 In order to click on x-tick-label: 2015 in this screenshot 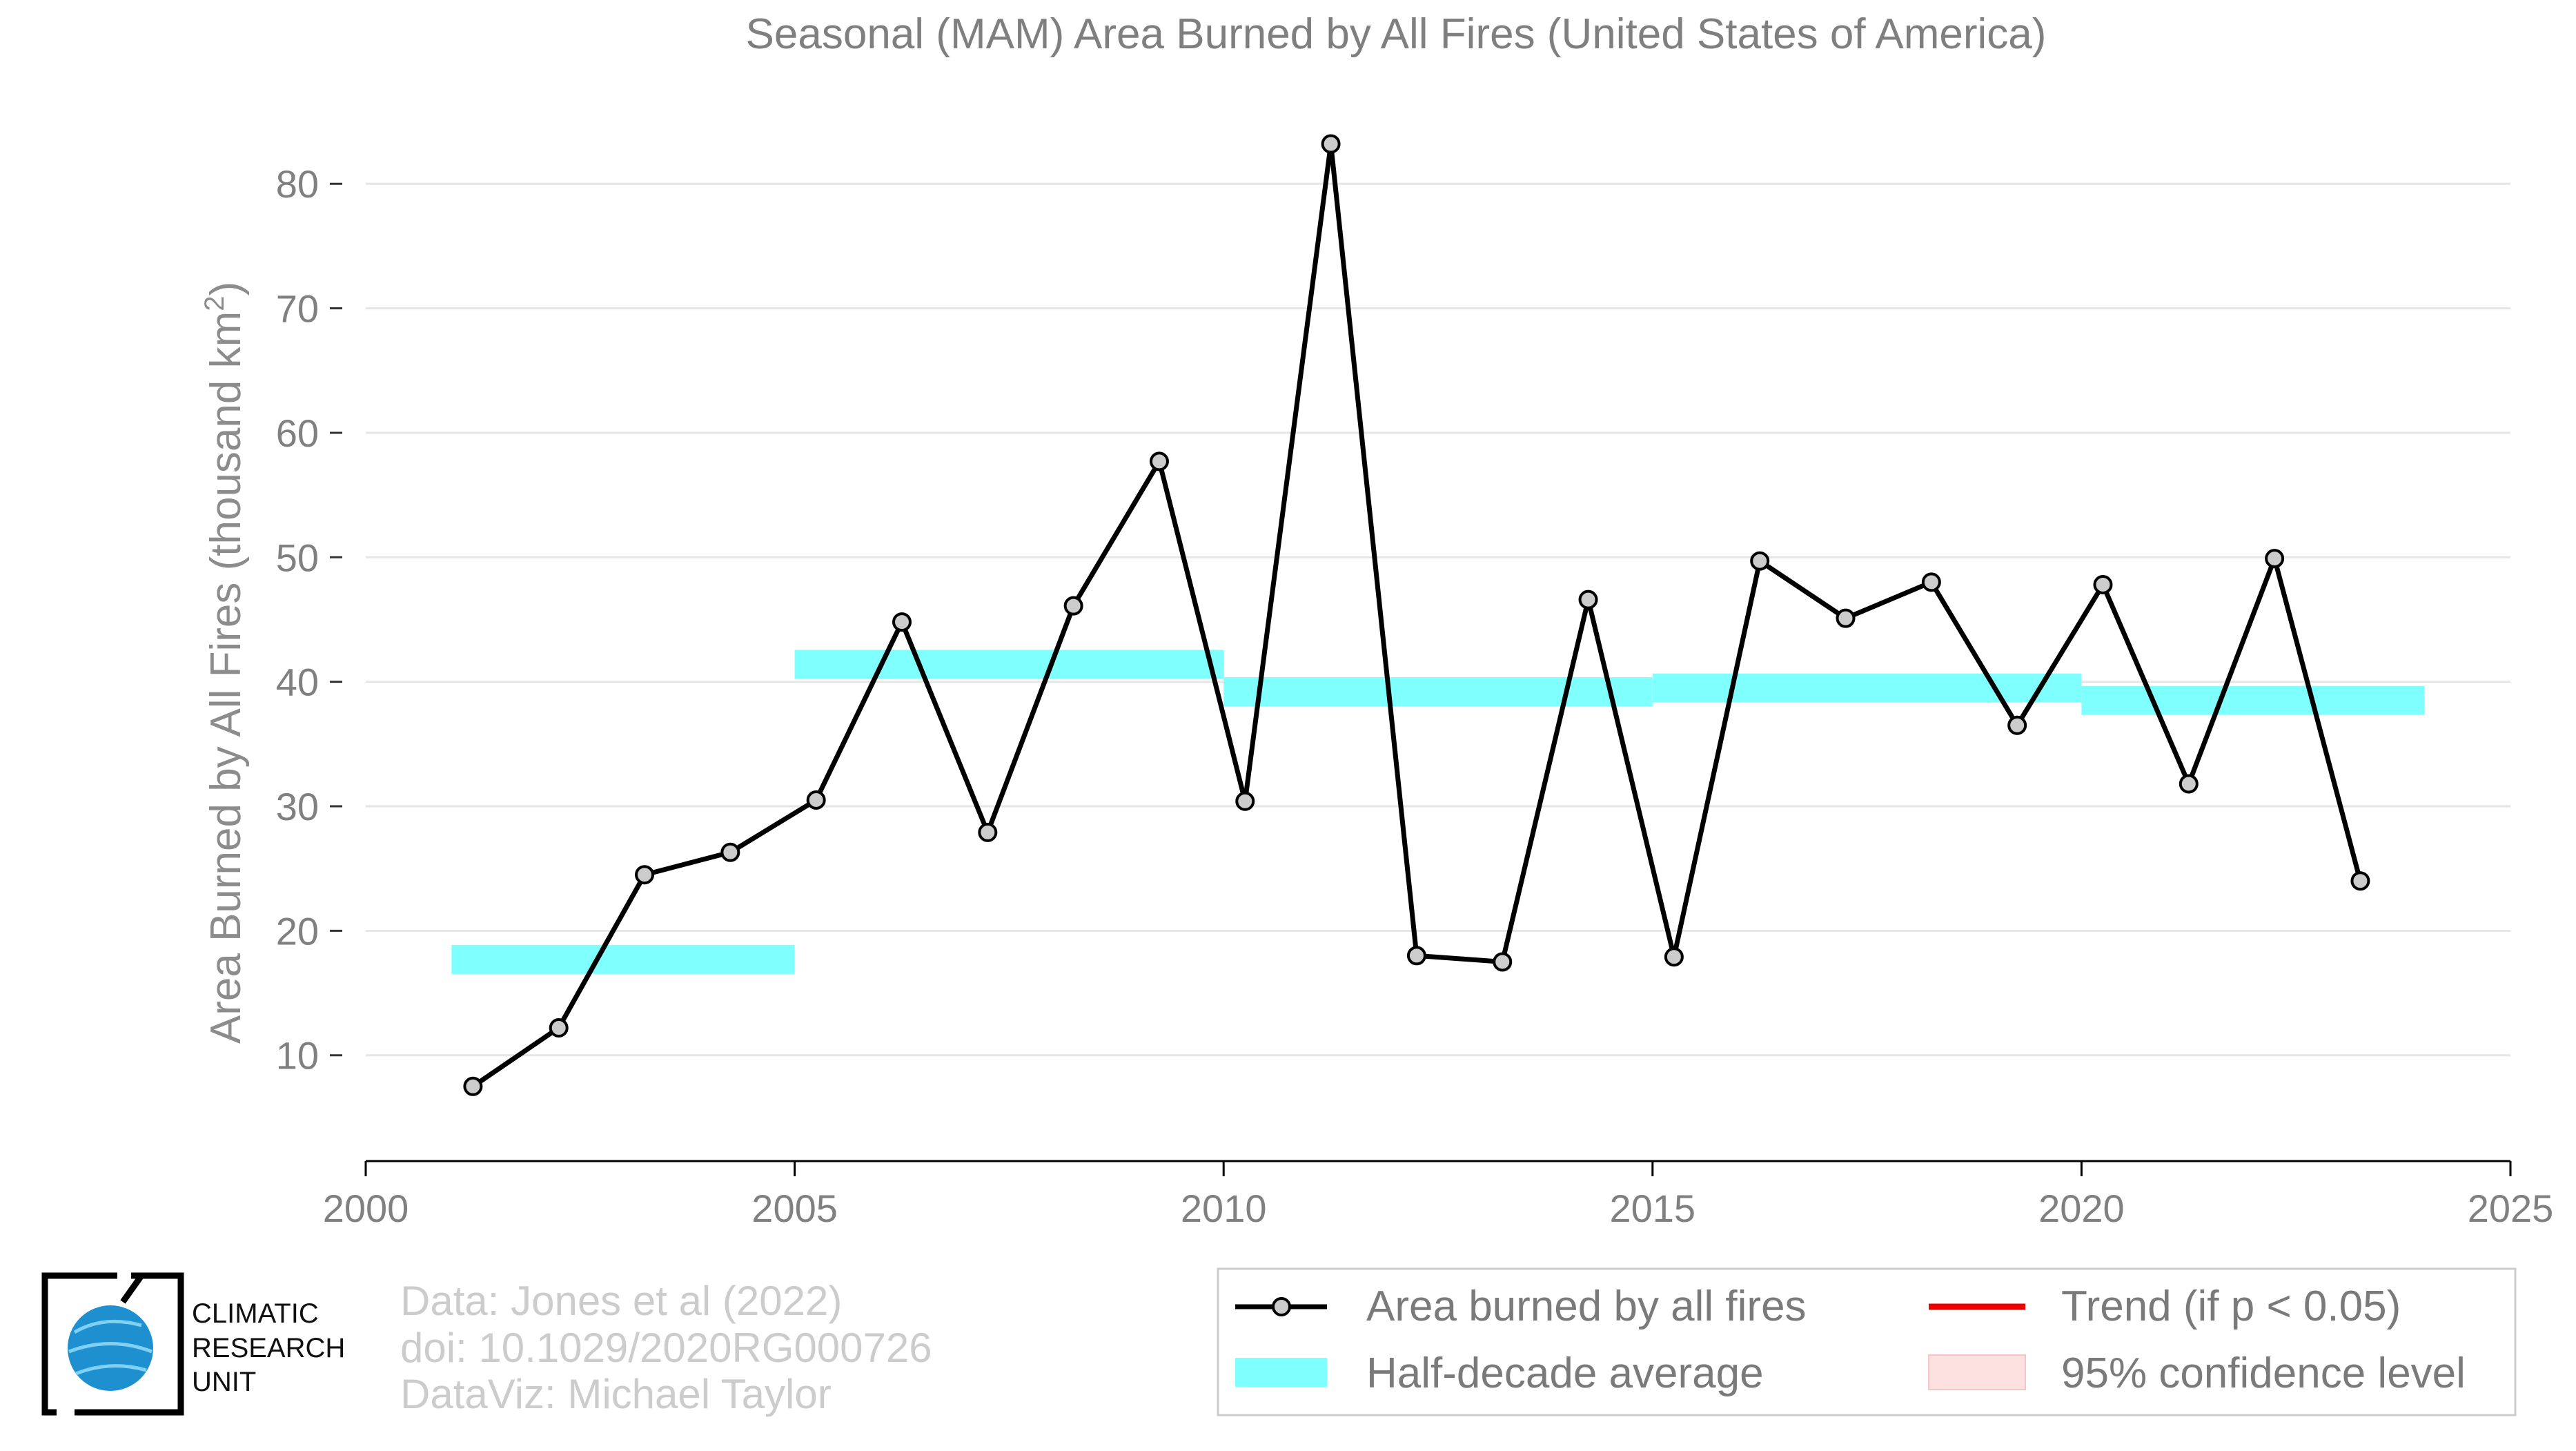, I will do `click(1653, 1209)`.